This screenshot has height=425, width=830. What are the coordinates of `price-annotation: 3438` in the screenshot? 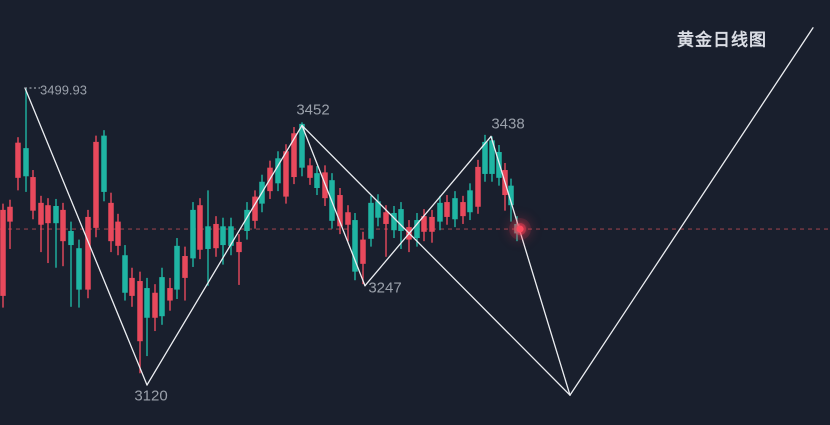 It's located at (508, 124).